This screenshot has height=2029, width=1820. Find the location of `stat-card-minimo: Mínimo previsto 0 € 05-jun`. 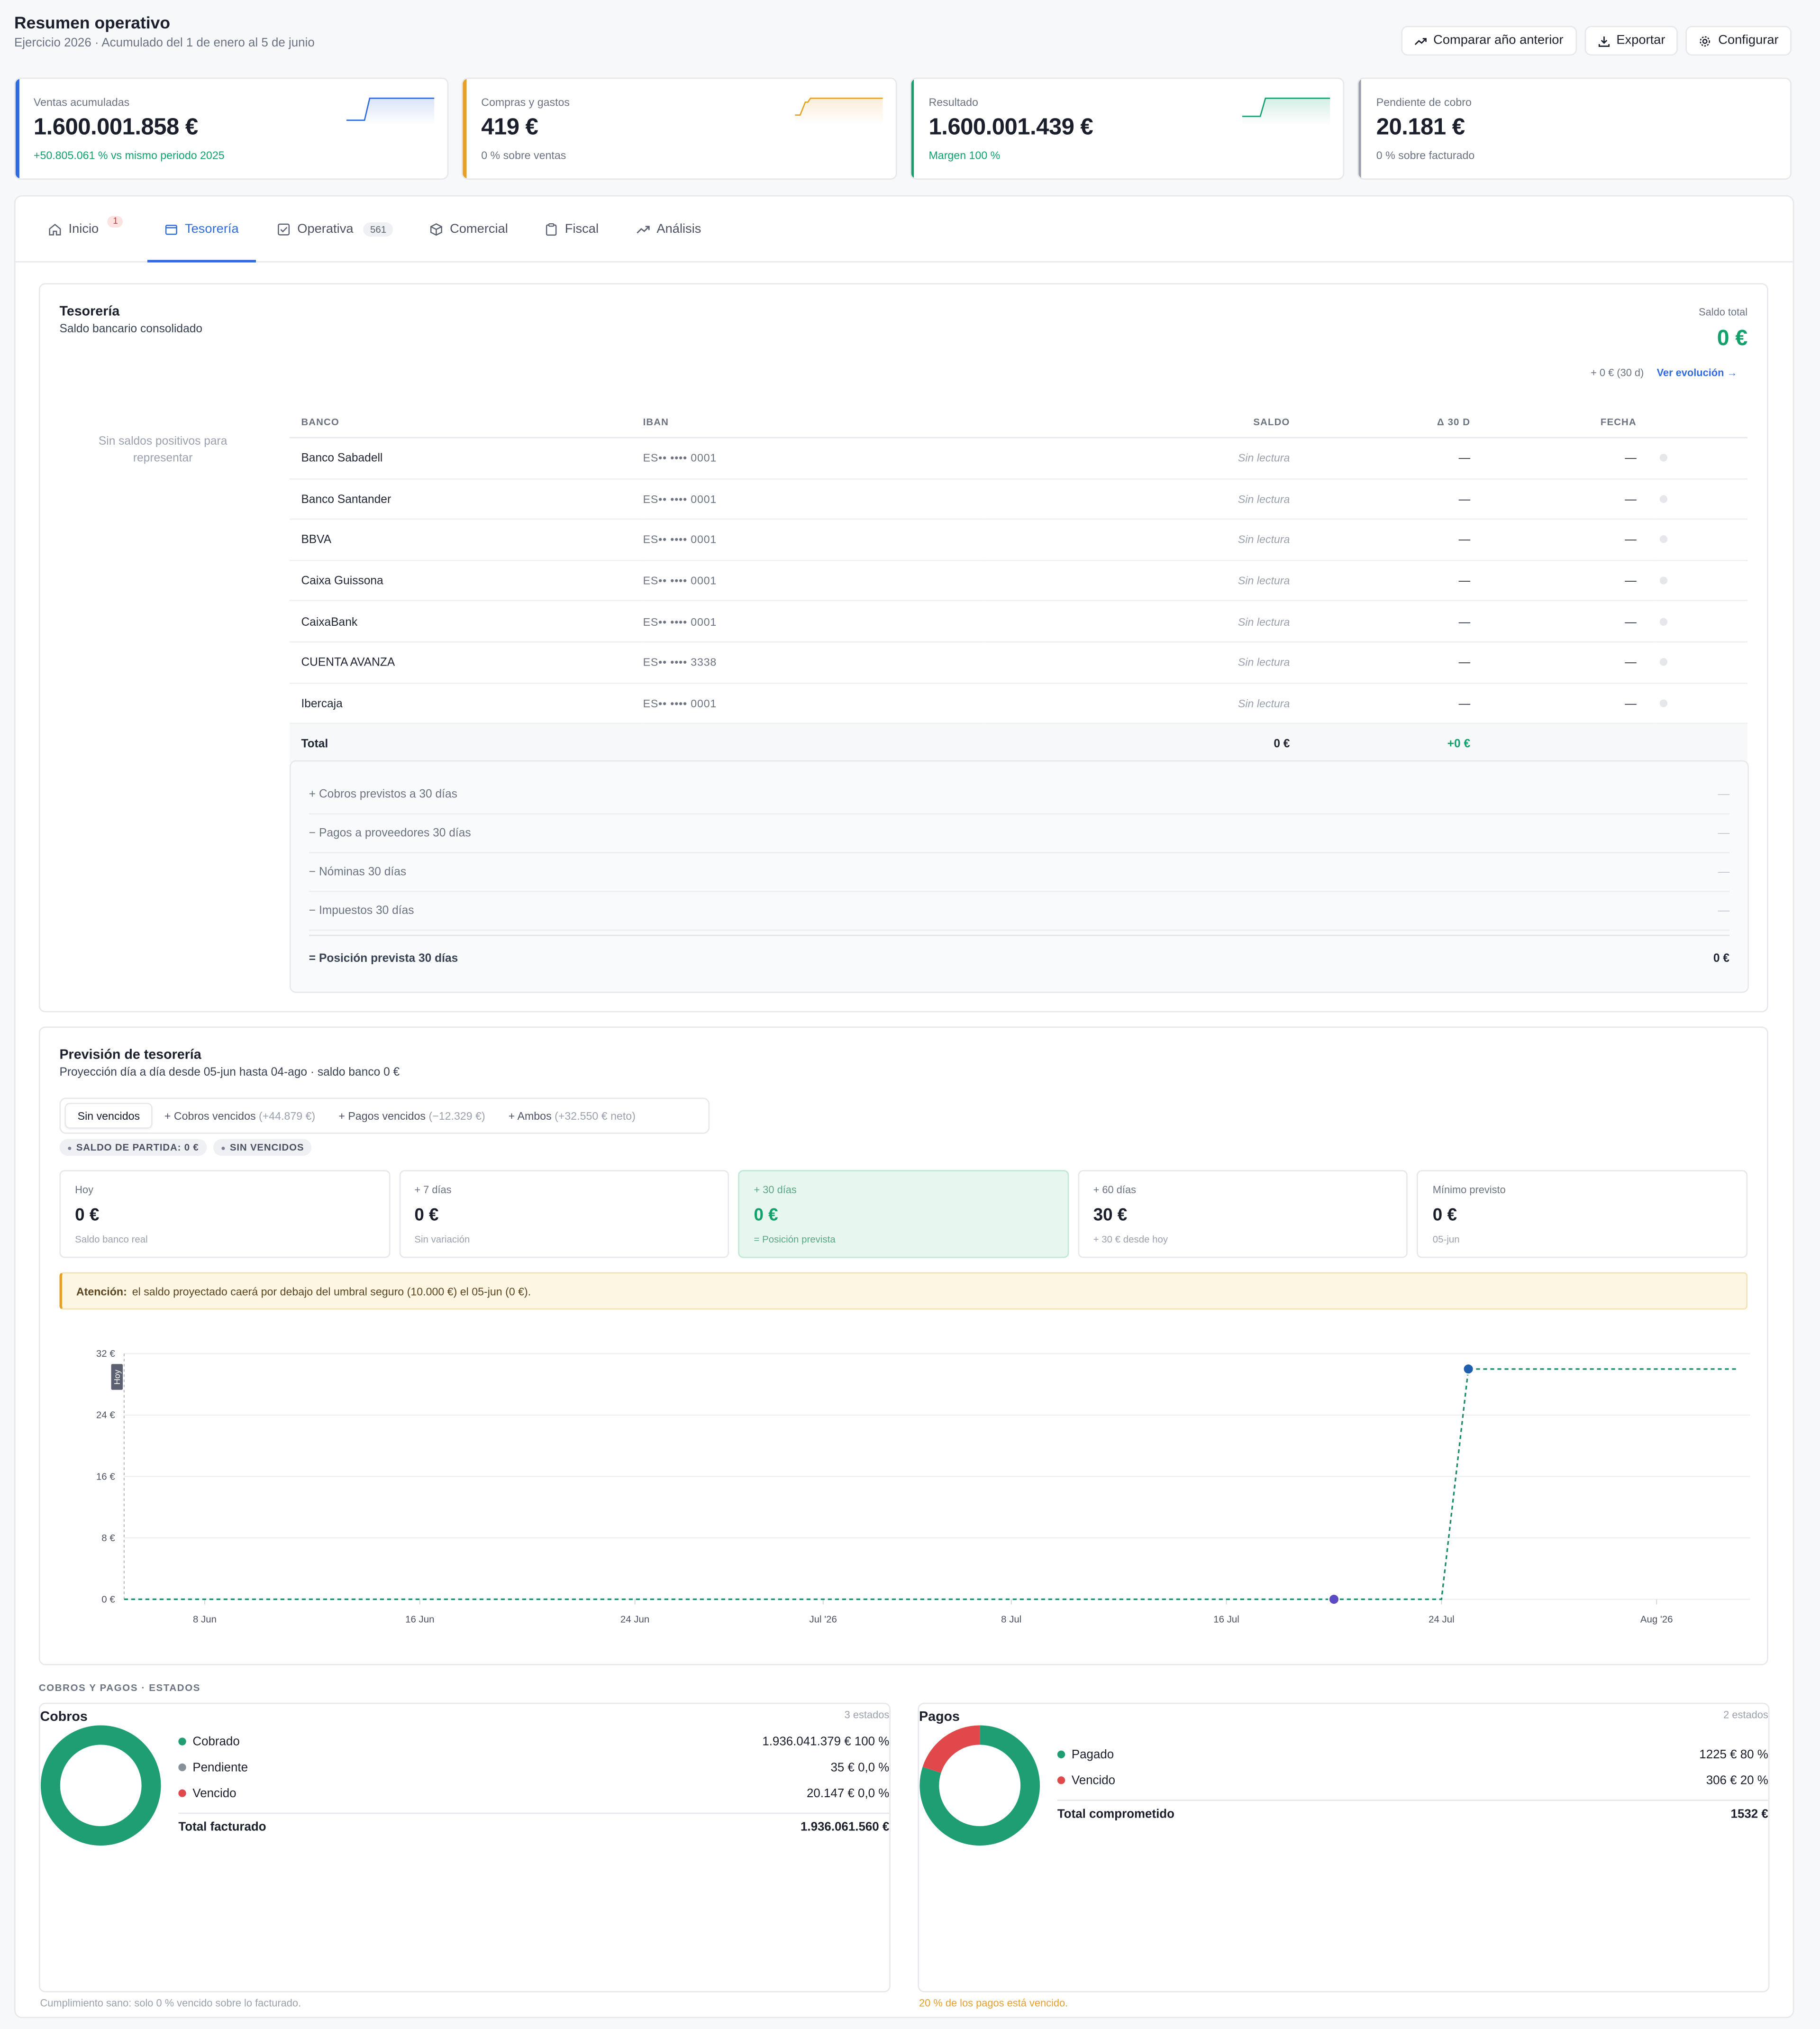

stat-card-minimo: Mínimo previsto 0 € 05-jun is located at coordinates (1582, 1214).